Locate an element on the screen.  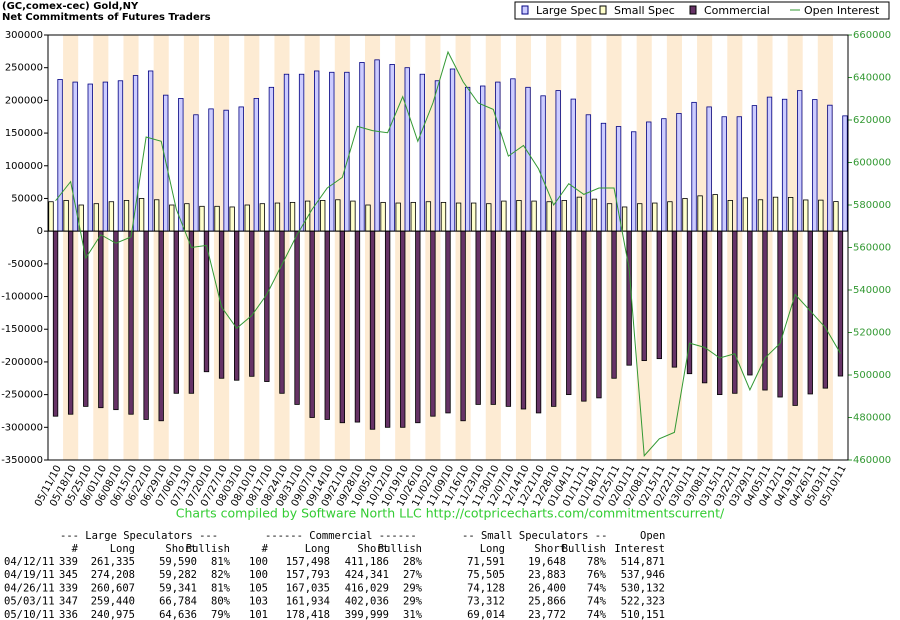
table-cell: 510,151 is located at coordinates (643, 614).